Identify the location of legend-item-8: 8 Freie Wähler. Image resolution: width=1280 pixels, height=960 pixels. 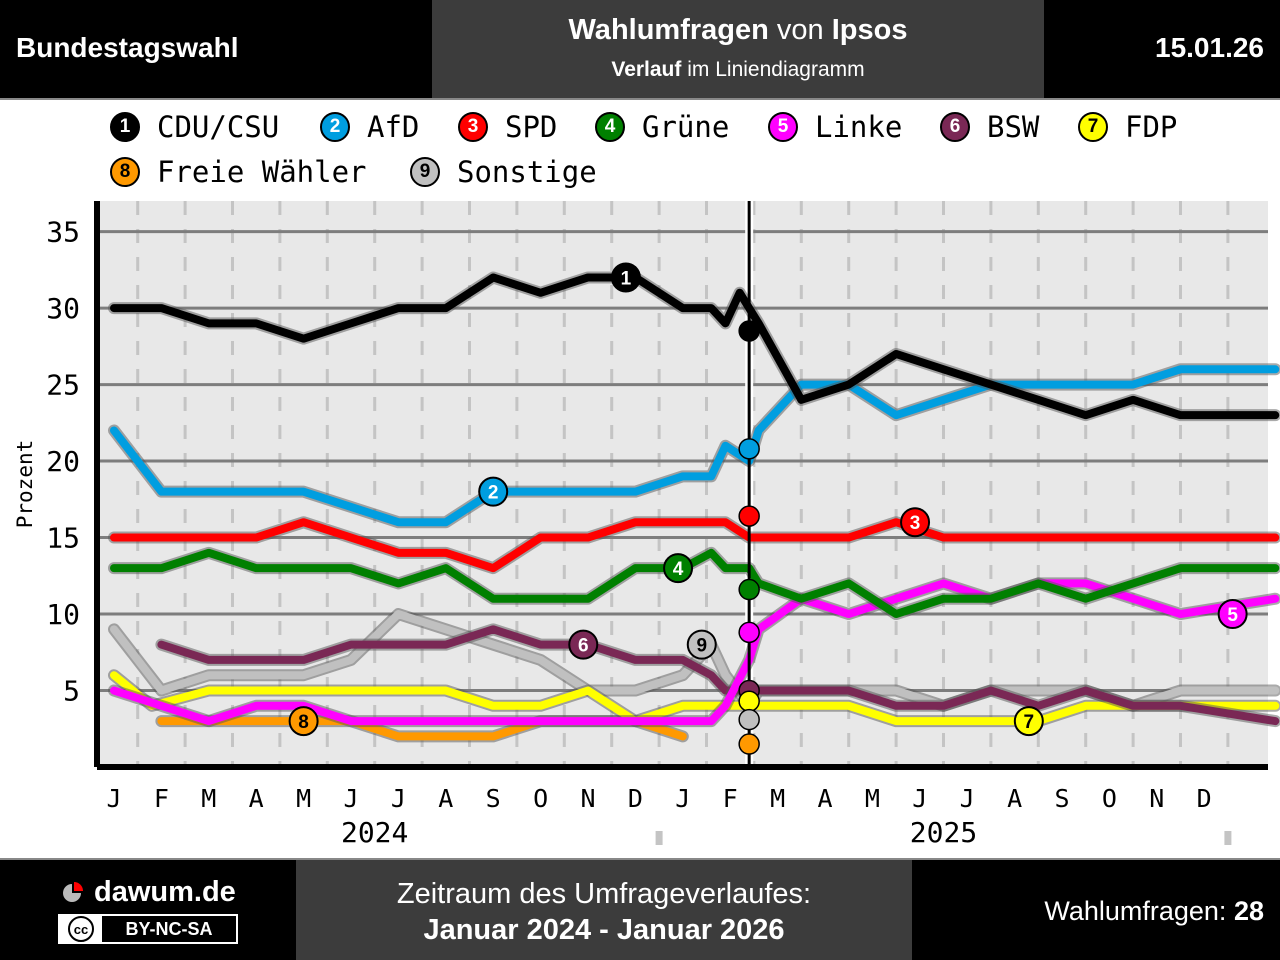
(238, 172).